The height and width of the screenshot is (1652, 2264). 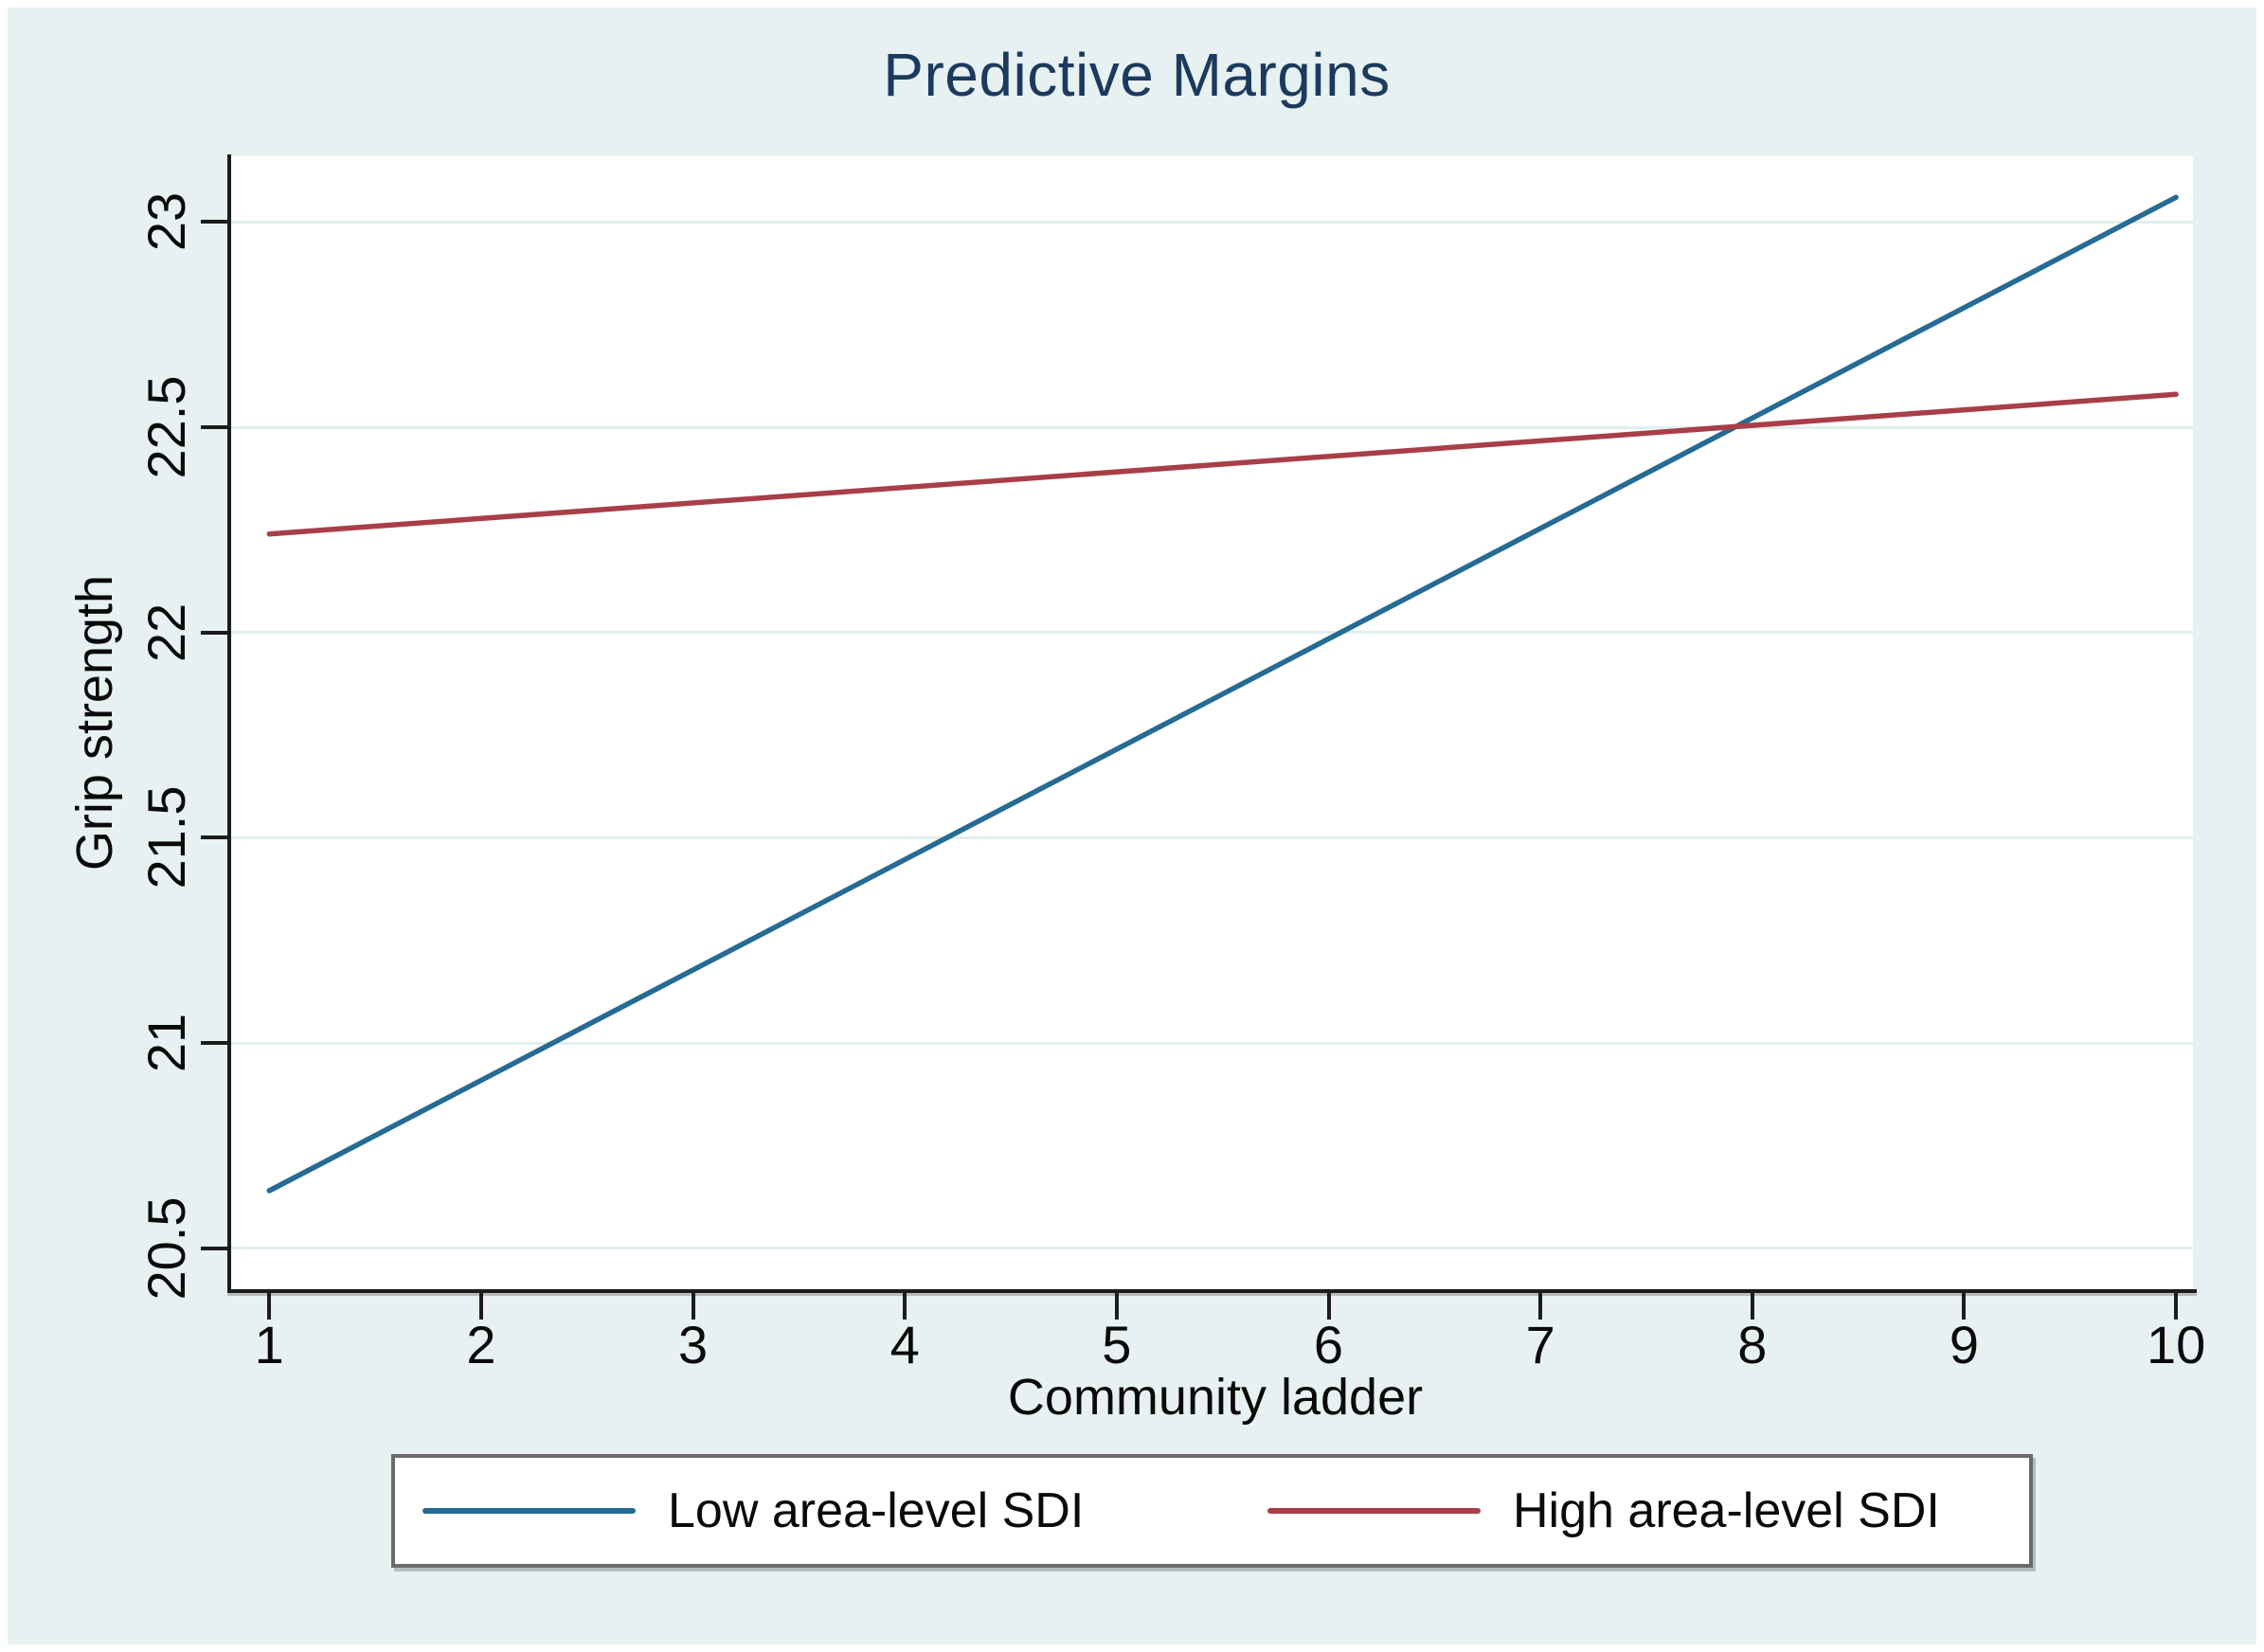 I want to click on x-tick-label: 2, so click(x=481, y=1344).